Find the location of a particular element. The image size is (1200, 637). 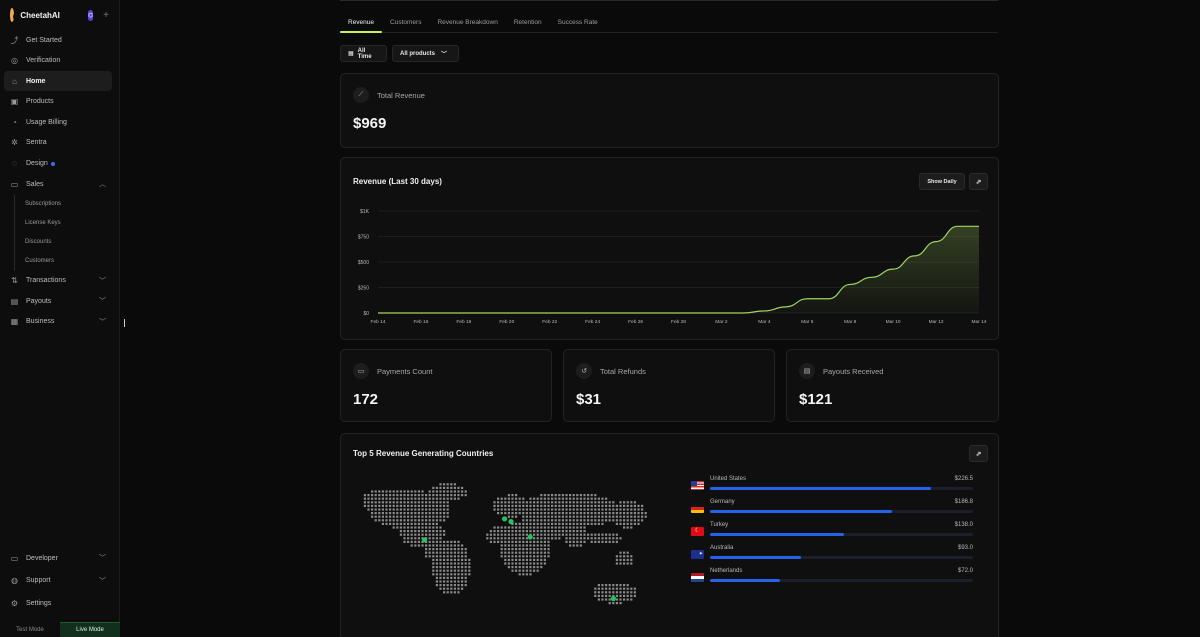

sidebar-item-developer: ▭ Developer ﹀ is located at coordinates (58, 558).